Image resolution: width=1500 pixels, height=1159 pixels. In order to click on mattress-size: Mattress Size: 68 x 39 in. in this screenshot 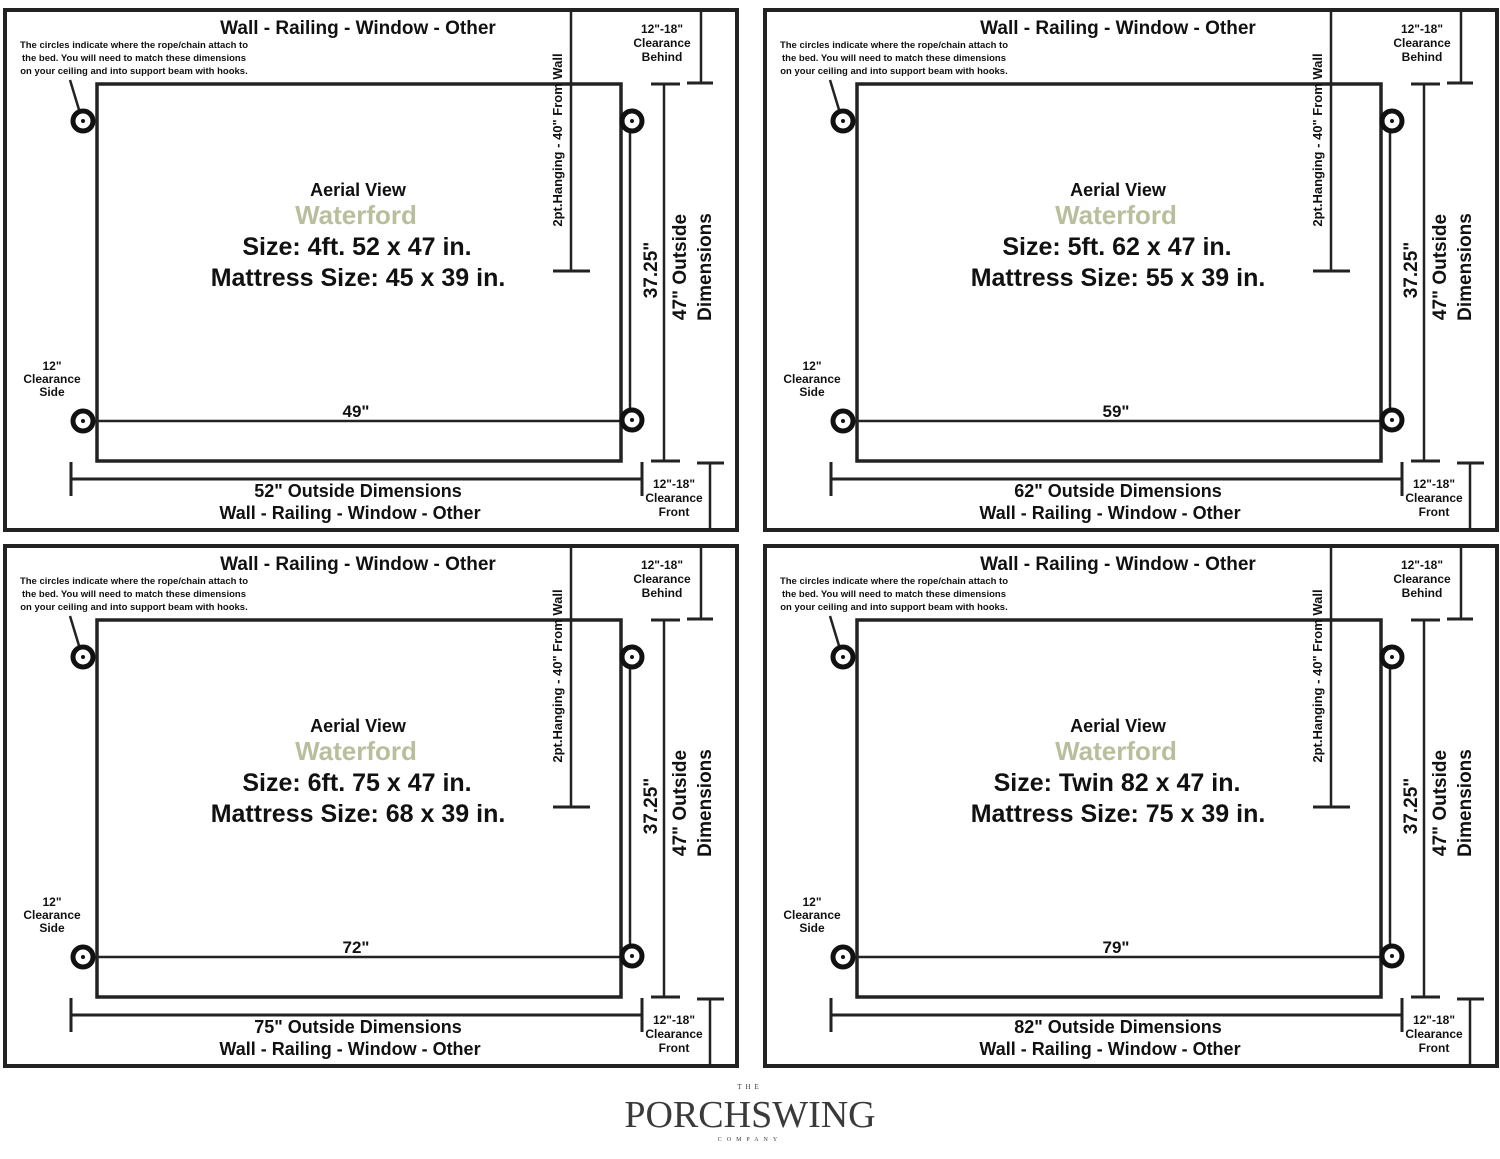, I will do `click(358, 814)`.